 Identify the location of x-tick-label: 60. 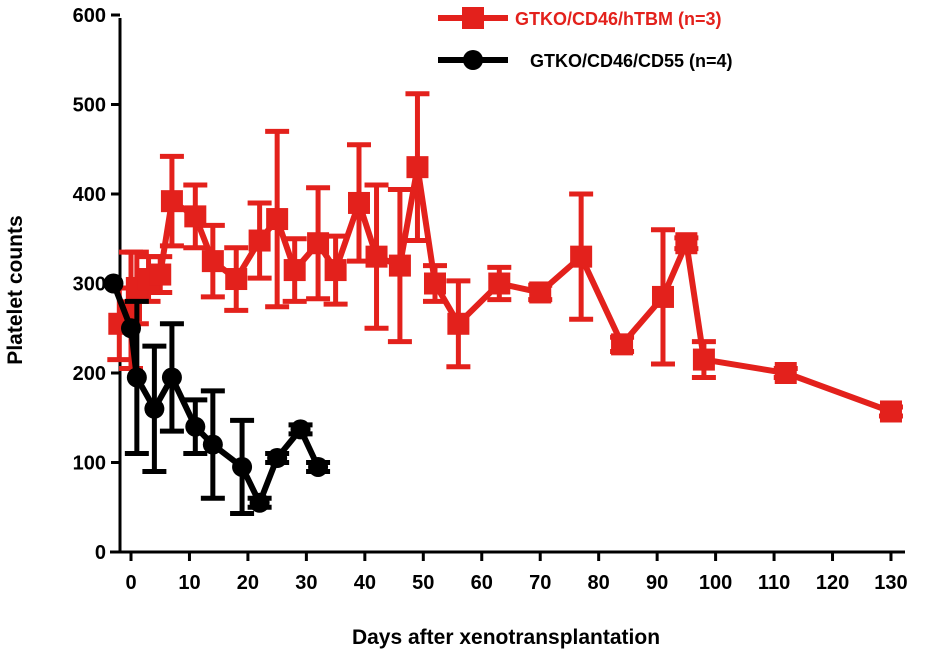
(482, 583).